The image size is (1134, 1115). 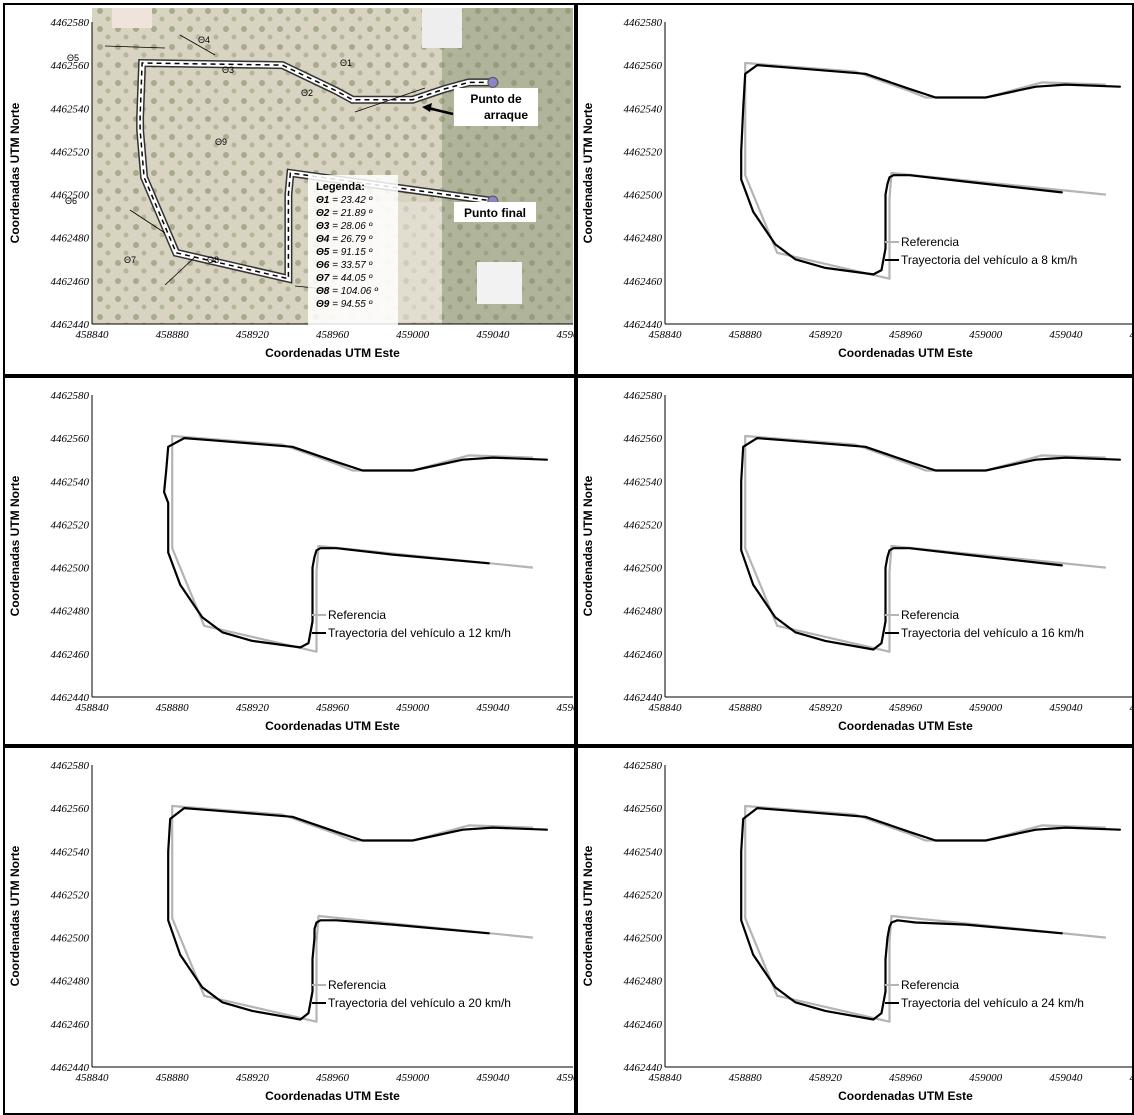 I want to click on start-arrow-head, so click(x=427, y=107).